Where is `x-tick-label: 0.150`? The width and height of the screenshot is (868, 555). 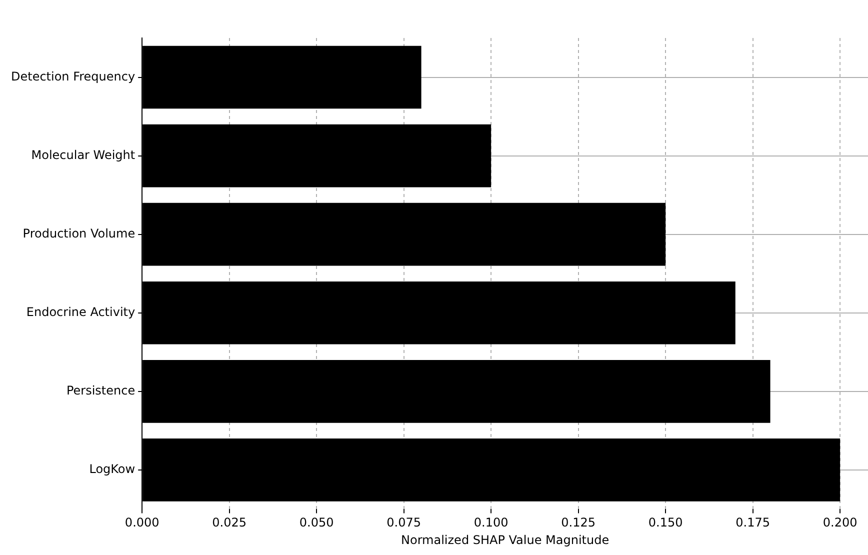
x-tick-label: 0.150 is located at coordinates (665, 523).